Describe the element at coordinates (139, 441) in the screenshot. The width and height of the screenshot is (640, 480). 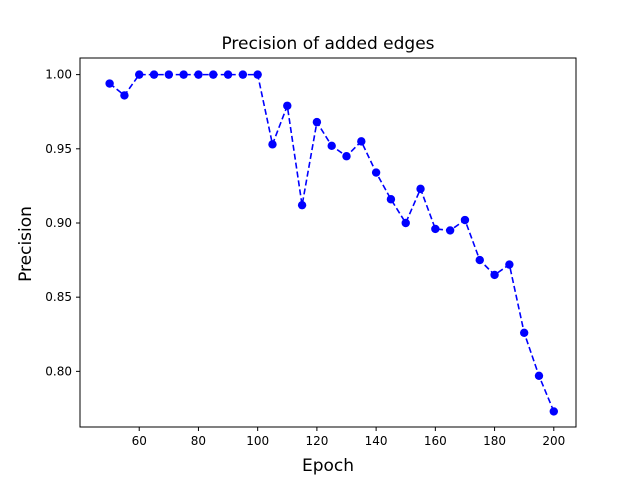
I see `x-tick-label: 60` at that location.